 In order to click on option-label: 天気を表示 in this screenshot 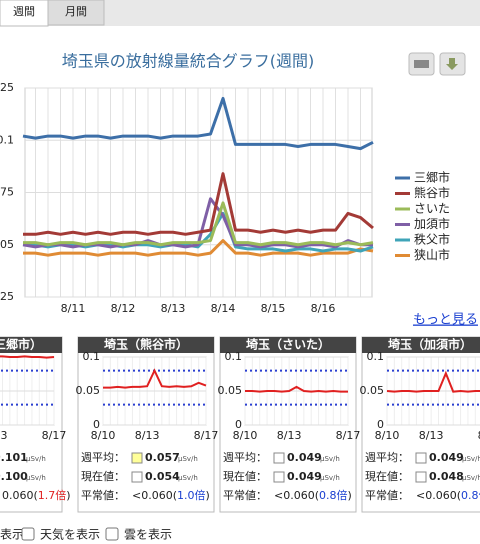, I will do `click(70, 534)`.